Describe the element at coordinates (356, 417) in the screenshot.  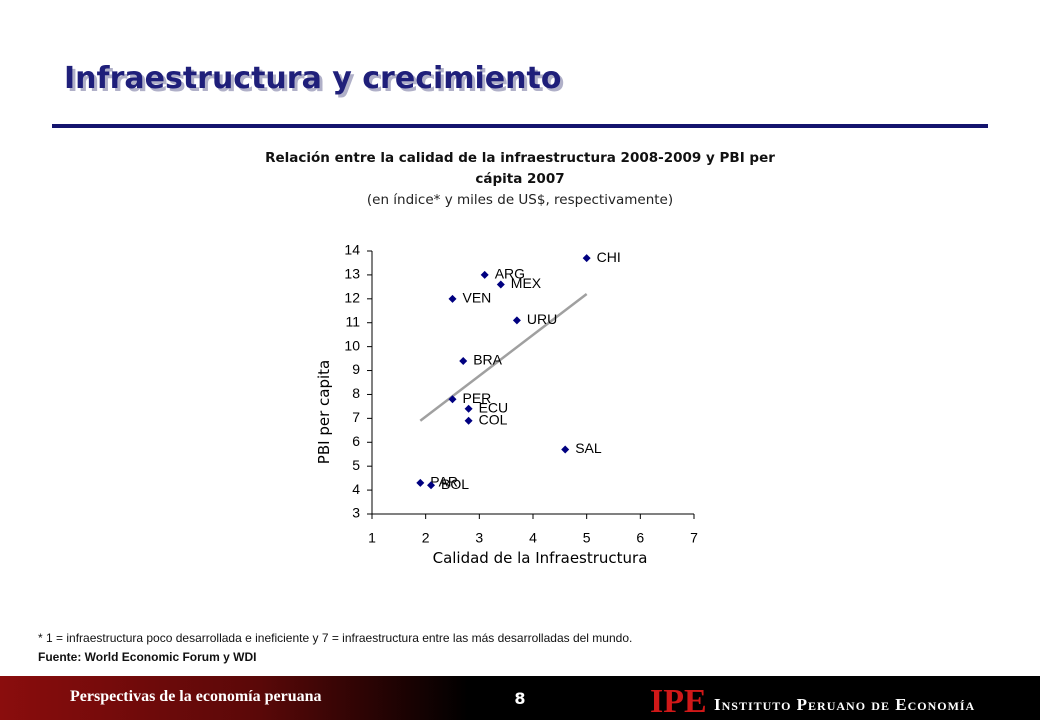
I see `y-tick-label: 7` at that location.